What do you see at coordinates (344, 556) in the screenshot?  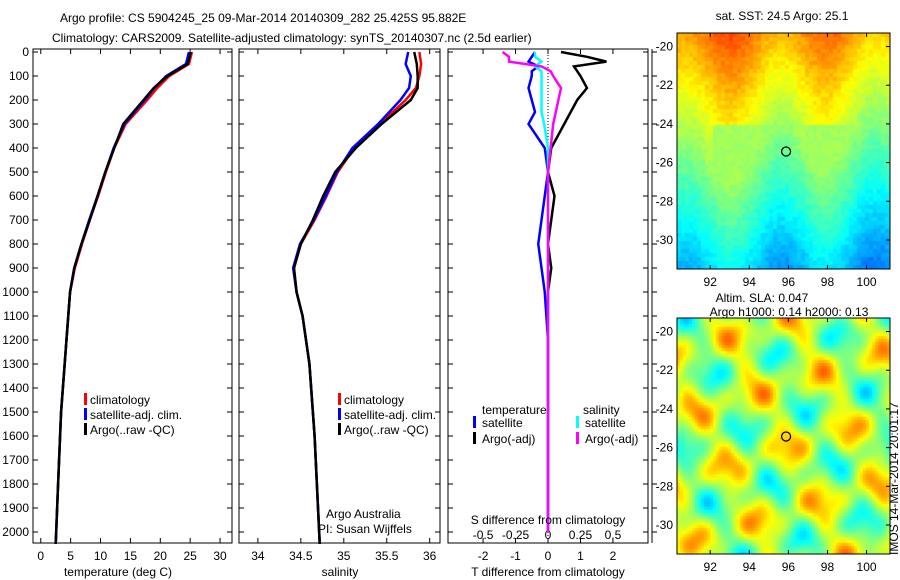 I see `x-tick-label: 35` at bounding box center [344, 556].